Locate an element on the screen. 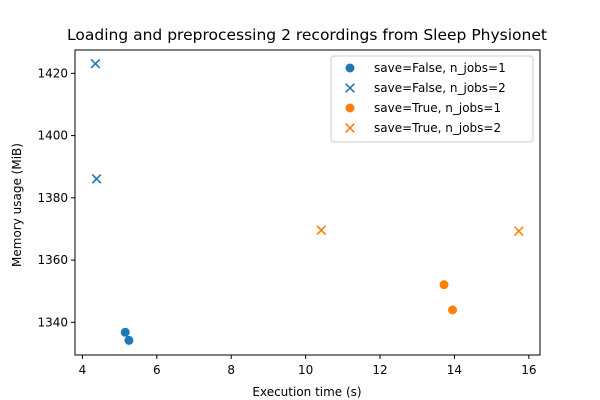  y-tick-label: 1380 is located at coordinates (52, 198).